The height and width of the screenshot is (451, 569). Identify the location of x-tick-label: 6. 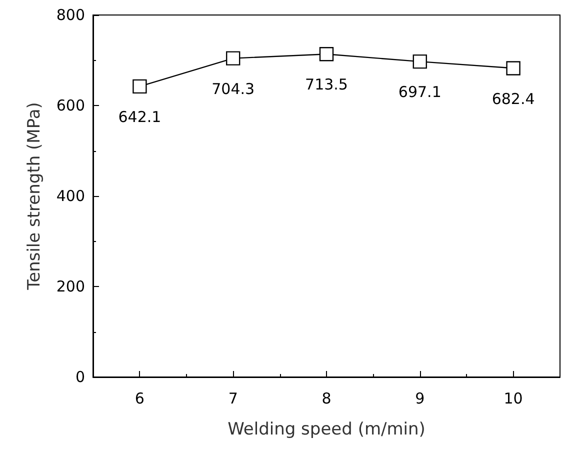
(139, 399).